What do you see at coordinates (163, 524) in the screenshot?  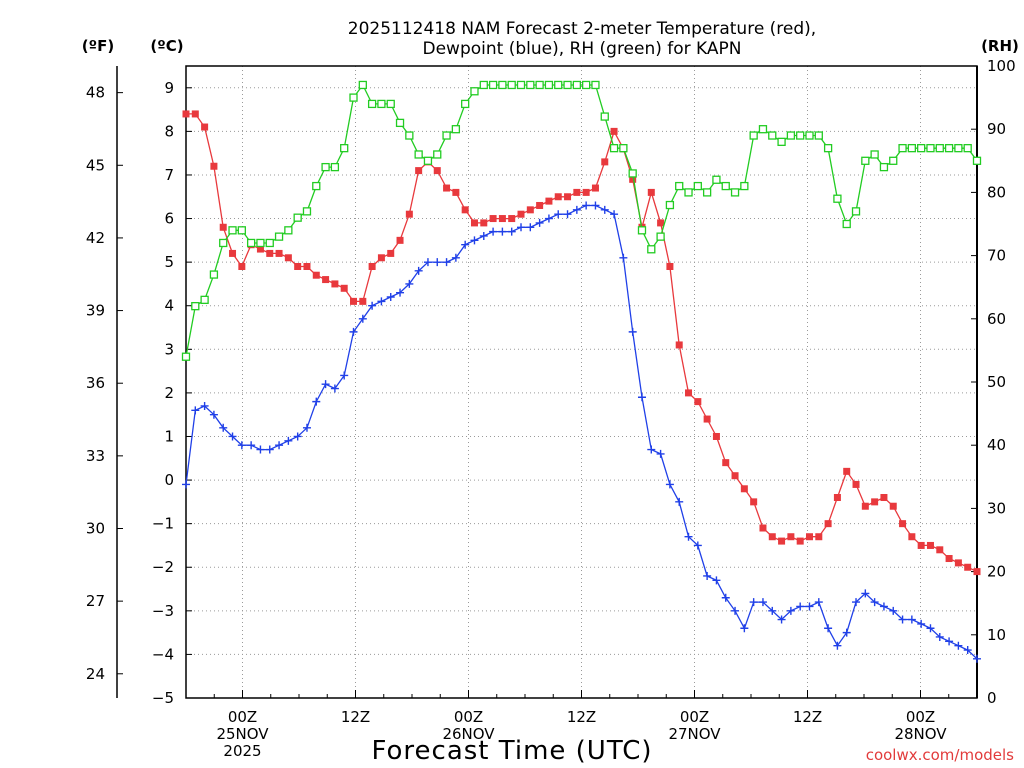 I see `celsius-tick-label: −1` at bounding box center [163, 524].